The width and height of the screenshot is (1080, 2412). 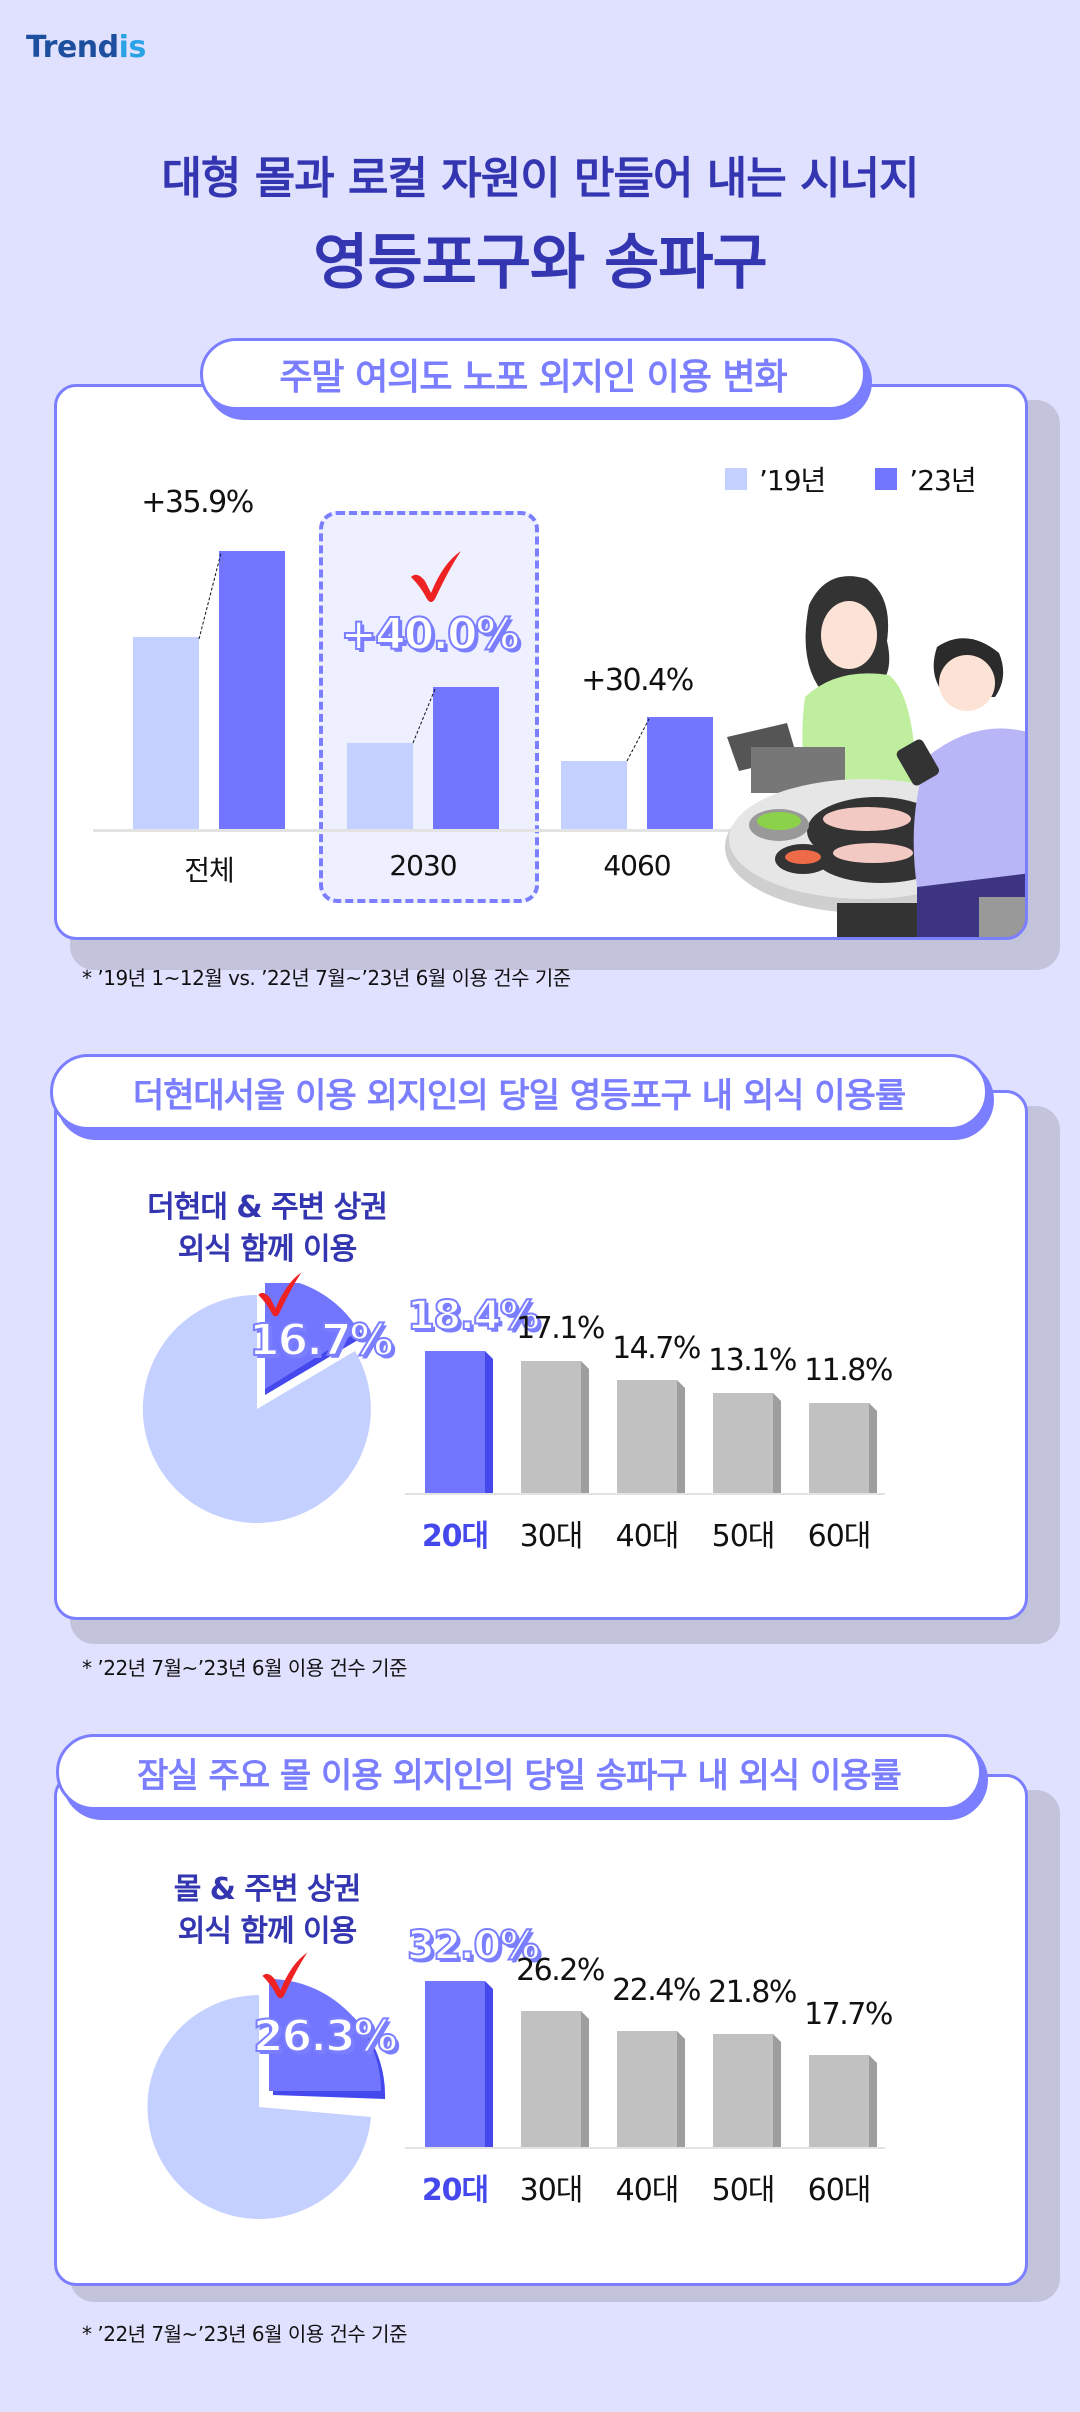 What do you see at coordinates (210, 596) in the screenshot?
I see `delta-connector-total` at bounding box center [210, 596].